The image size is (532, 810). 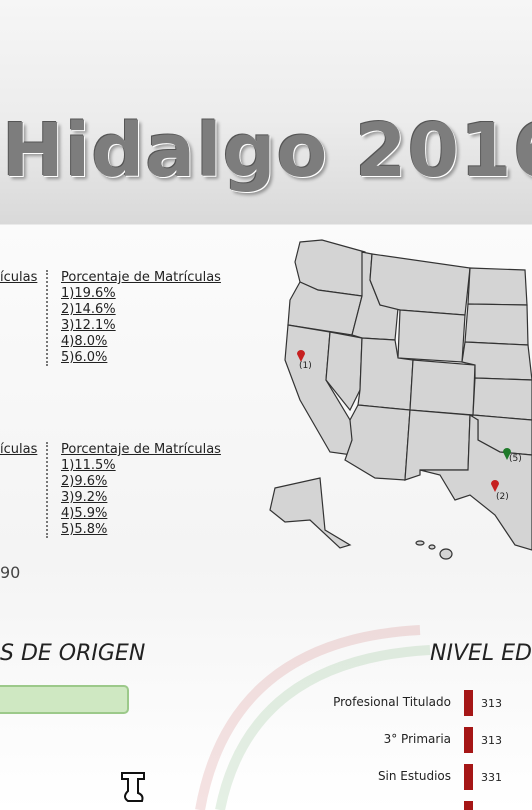 What do you see at coordinates (84, 529) in the screenshot?
I see `list-item: 5)5.8%` at bounding box center [84, 529].